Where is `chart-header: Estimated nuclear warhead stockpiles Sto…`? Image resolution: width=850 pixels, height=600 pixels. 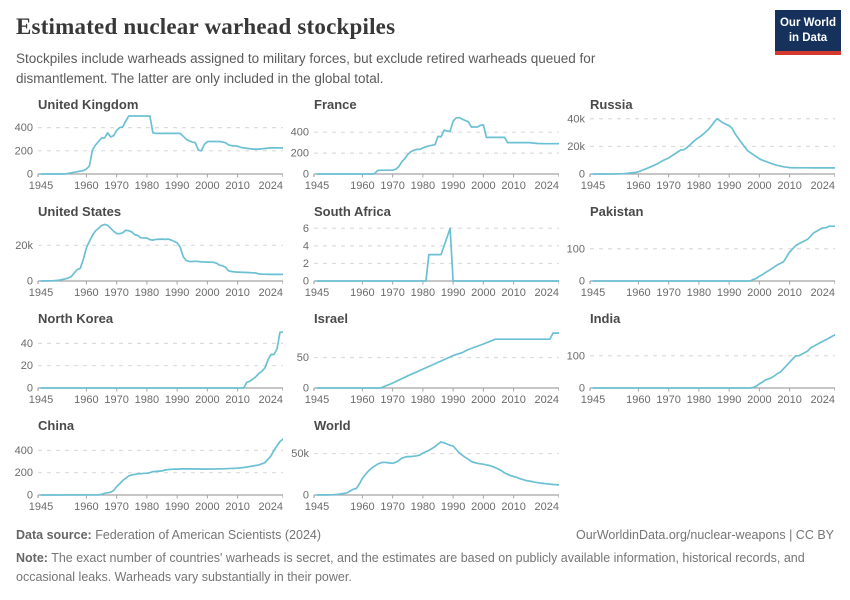
chart-header: Estimated nuclear warhead stockpiles Sto… is located at coordinates (425, 44).